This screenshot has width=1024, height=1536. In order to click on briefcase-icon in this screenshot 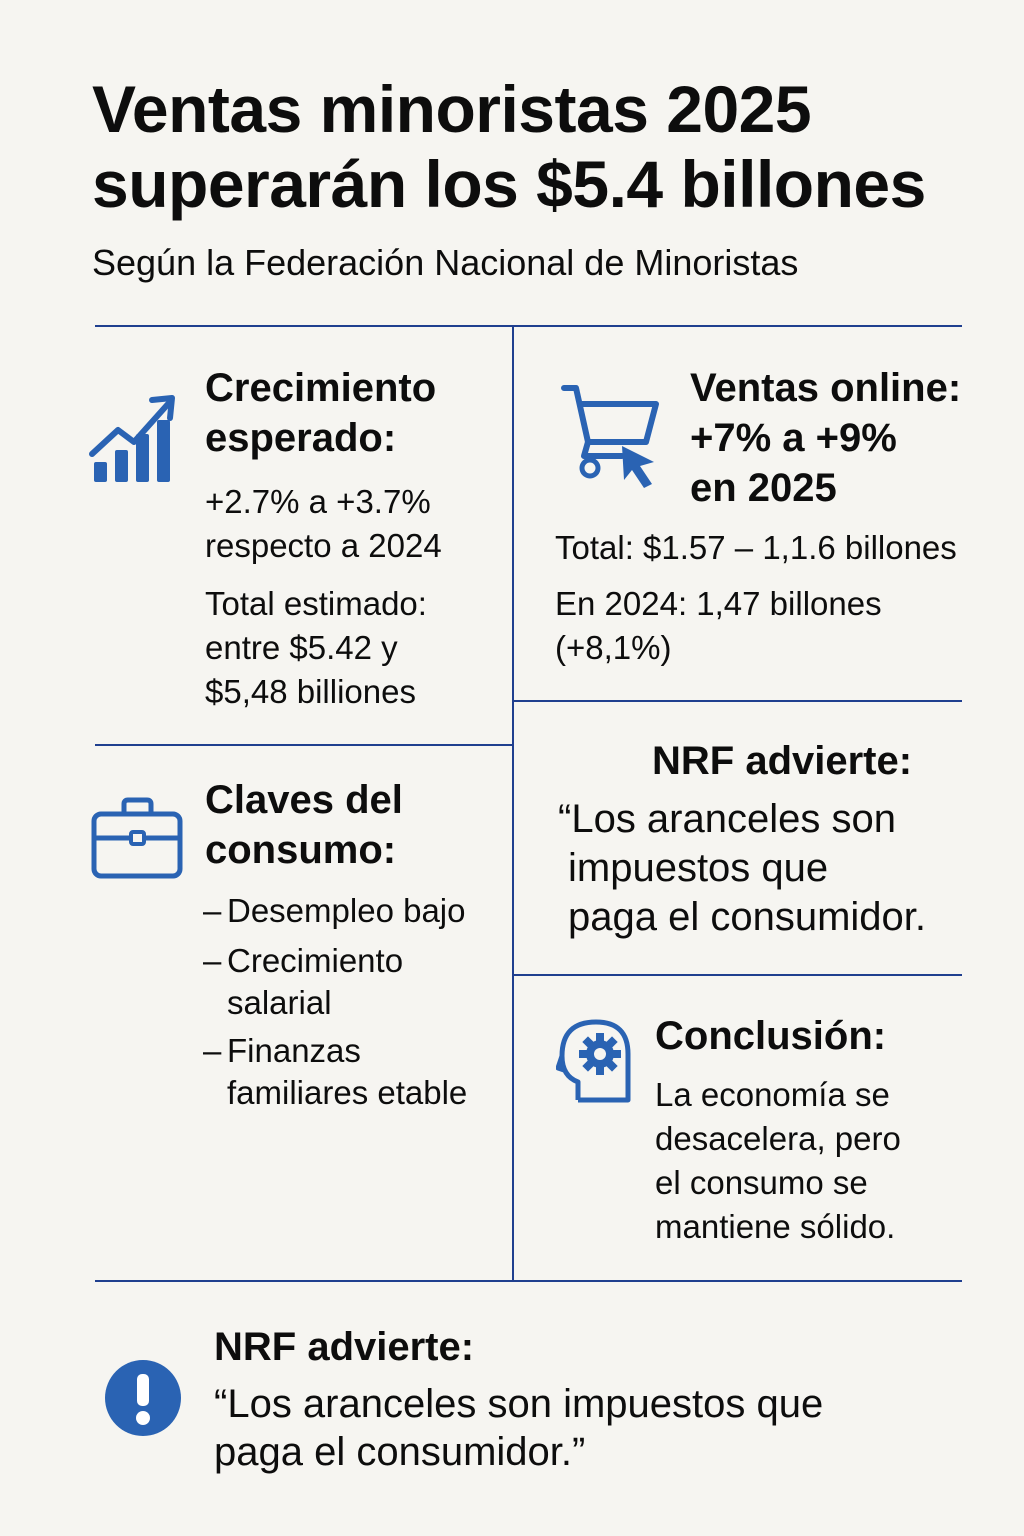, I will do `click(137, 838)`.